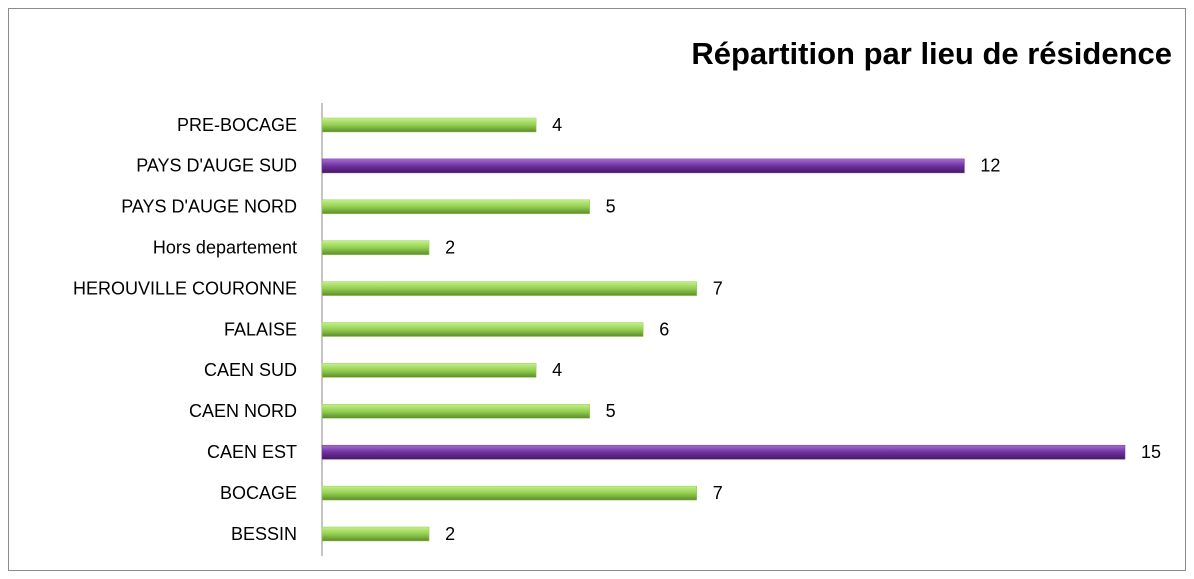 The width and height of the screenshot is (1194, 579). I want to click on category-label: PRE-BOCAGE, so click(237, 125).